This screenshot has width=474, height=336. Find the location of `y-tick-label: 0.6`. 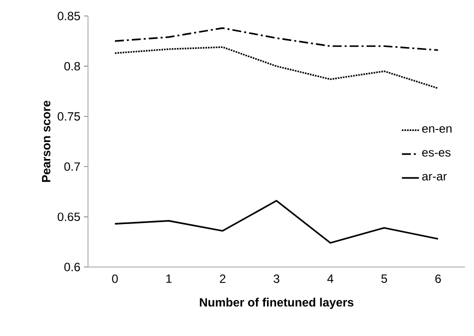

y-tick-label: 0.6 is located at coordinates (72, 267).